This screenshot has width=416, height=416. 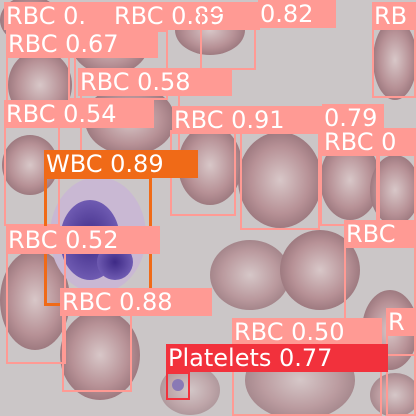 I want to click on detection-label: RBC 0.50, so click(x=307, y=332).